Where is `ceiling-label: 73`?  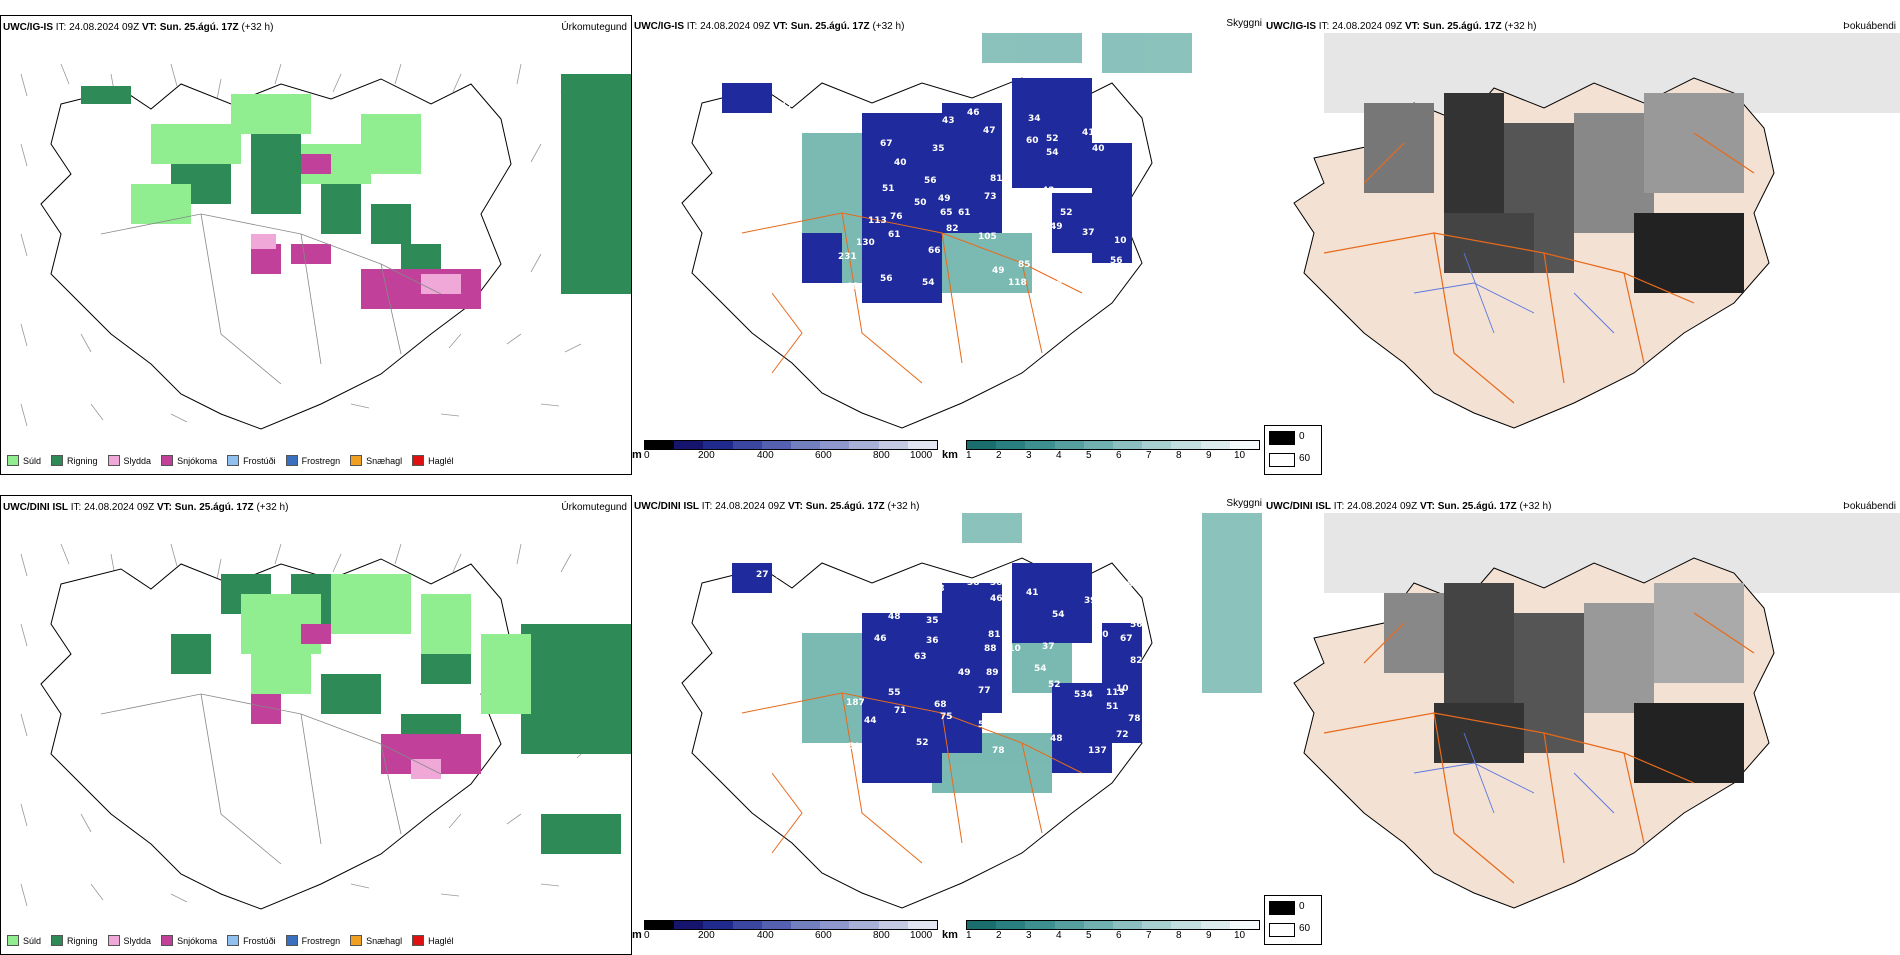 ceiling-label: 73 is located at coordinates (1056, 285).